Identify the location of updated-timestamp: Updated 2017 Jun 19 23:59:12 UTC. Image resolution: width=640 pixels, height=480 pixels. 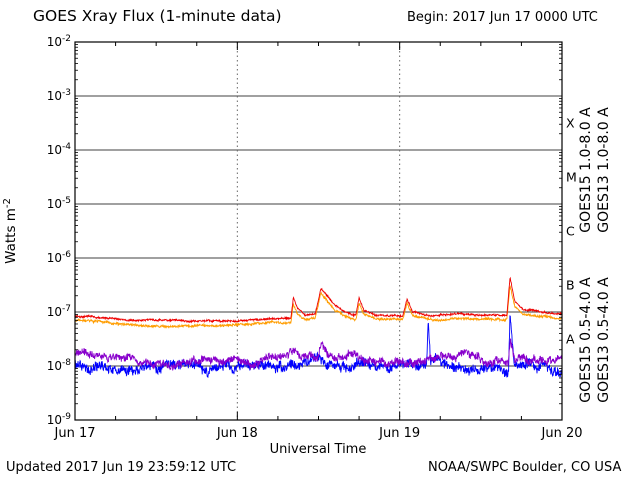
(121, 467).